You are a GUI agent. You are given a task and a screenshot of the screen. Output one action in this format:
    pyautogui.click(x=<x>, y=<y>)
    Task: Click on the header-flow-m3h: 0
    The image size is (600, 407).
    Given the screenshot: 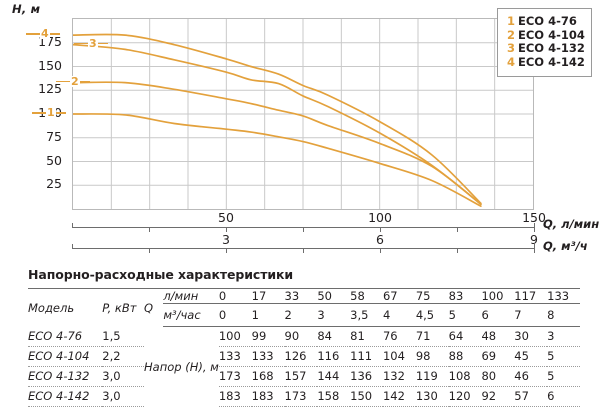 What is the action you would take?
    pyautogui.click(x=235, y=315)
    